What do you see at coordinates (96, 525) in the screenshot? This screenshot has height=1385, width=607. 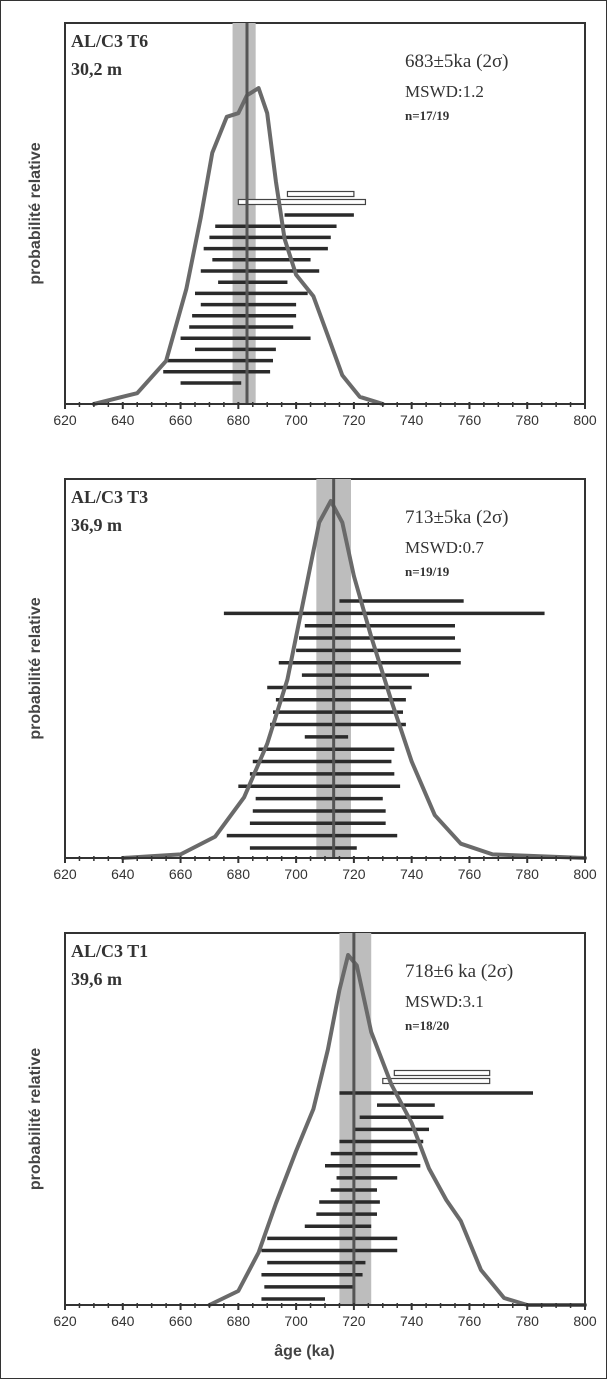 I see `sample-depth: 36,9 m` at bounding box center [96, 525].